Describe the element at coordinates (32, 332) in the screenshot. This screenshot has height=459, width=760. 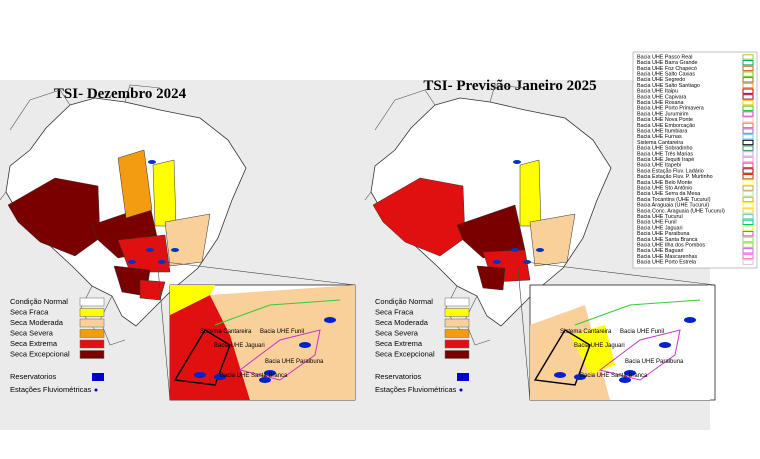
I see `legend-label: Seca Severa` at that location.